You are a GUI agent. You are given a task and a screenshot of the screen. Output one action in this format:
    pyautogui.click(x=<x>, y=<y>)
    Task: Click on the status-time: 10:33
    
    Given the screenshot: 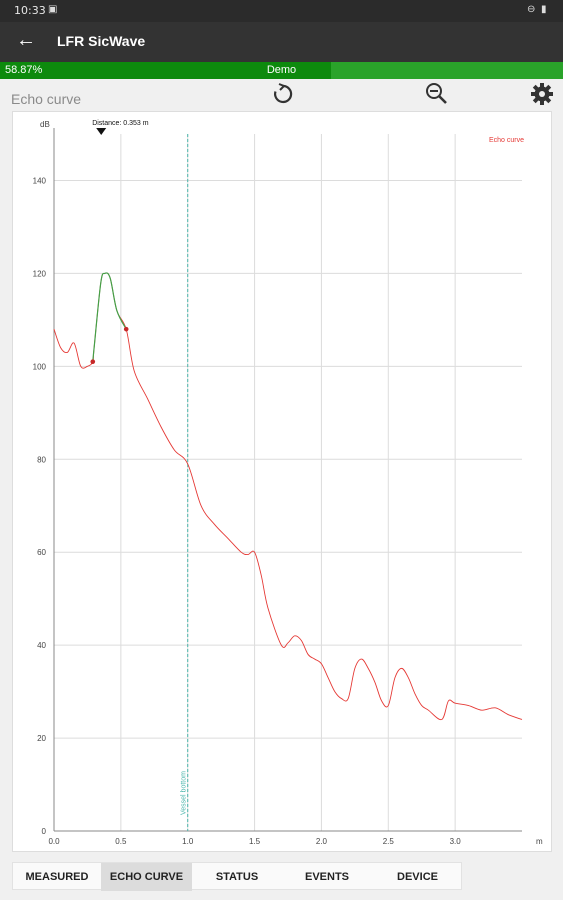 What is the action you would take?
    pyautogui.click(x=30, y=10)
    